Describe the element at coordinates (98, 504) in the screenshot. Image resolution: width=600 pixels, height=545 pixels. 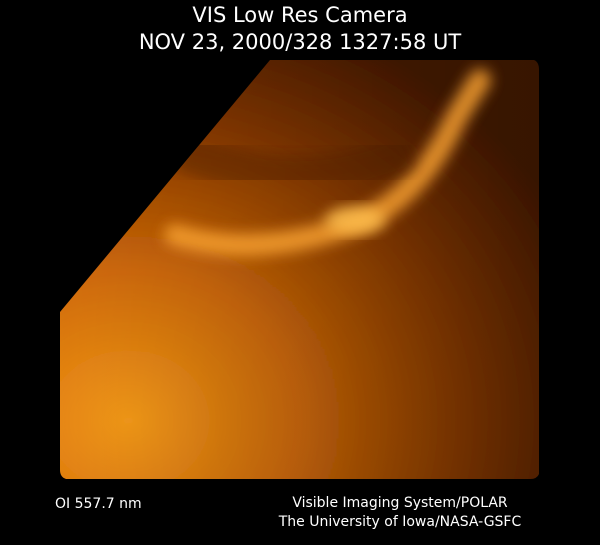
I see `filter-label: OI 557.7 nm` at that location.